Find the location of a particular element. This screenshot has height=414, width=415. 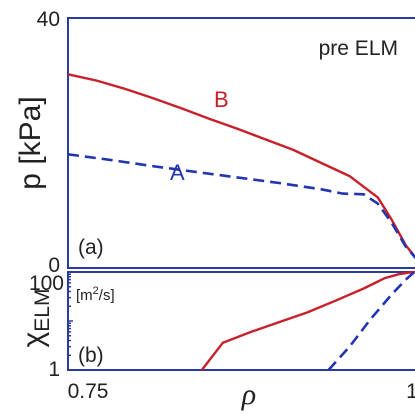

panel-b-ytick-bottom: 1 is located at coordinates (54, 369).